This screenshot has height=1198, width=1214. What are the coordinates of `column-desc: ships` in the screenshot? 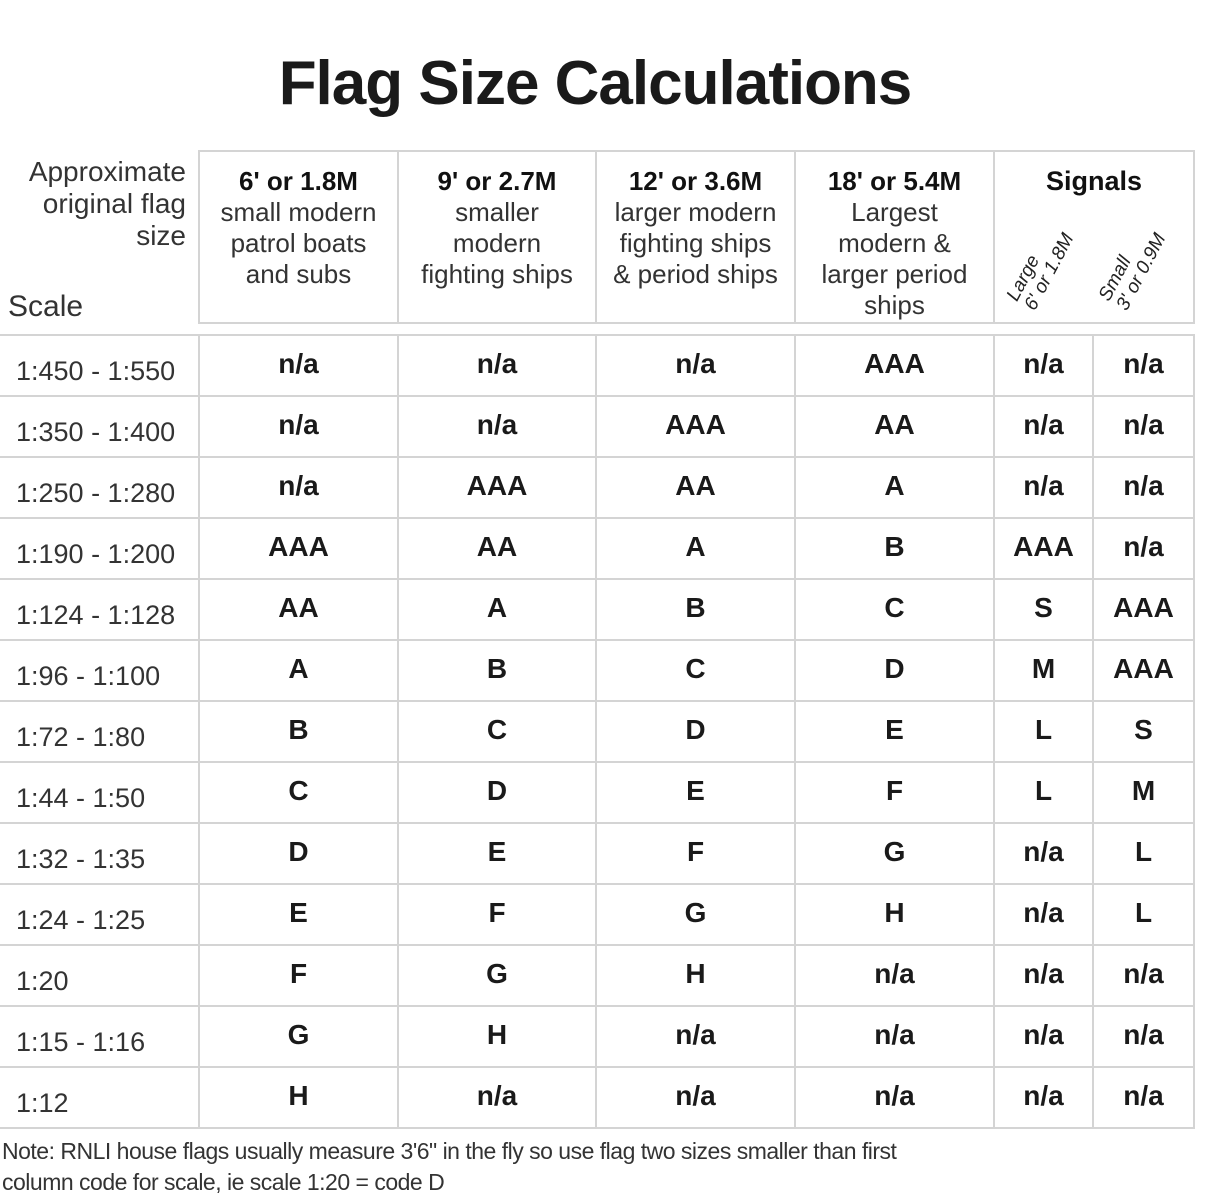 It's located at (894, 305).